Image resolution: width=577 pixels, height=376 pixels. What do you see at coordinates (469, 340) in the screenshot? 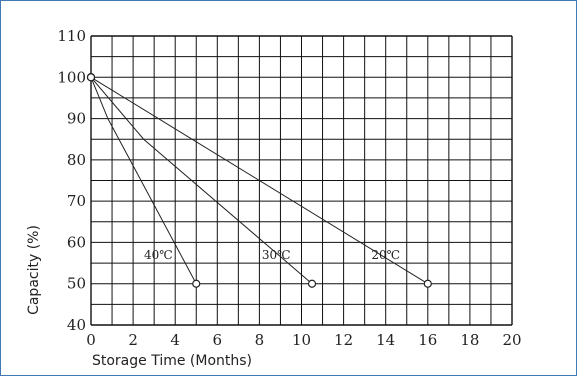
I see `x-tick-label: 18` at bounding box center [469, 340].